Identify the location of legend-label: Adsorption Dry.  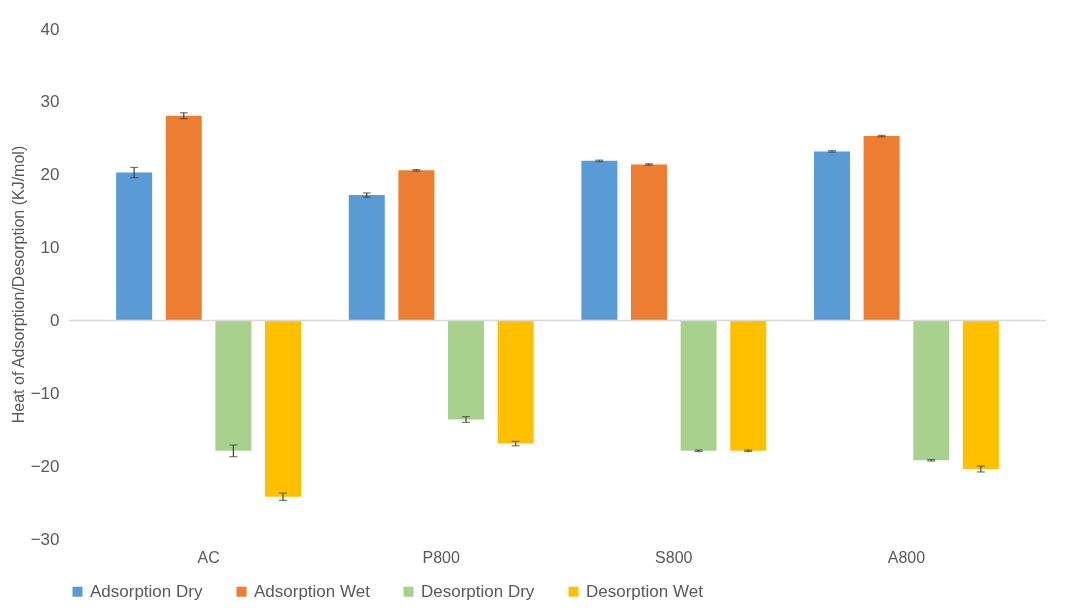
(146, 591).